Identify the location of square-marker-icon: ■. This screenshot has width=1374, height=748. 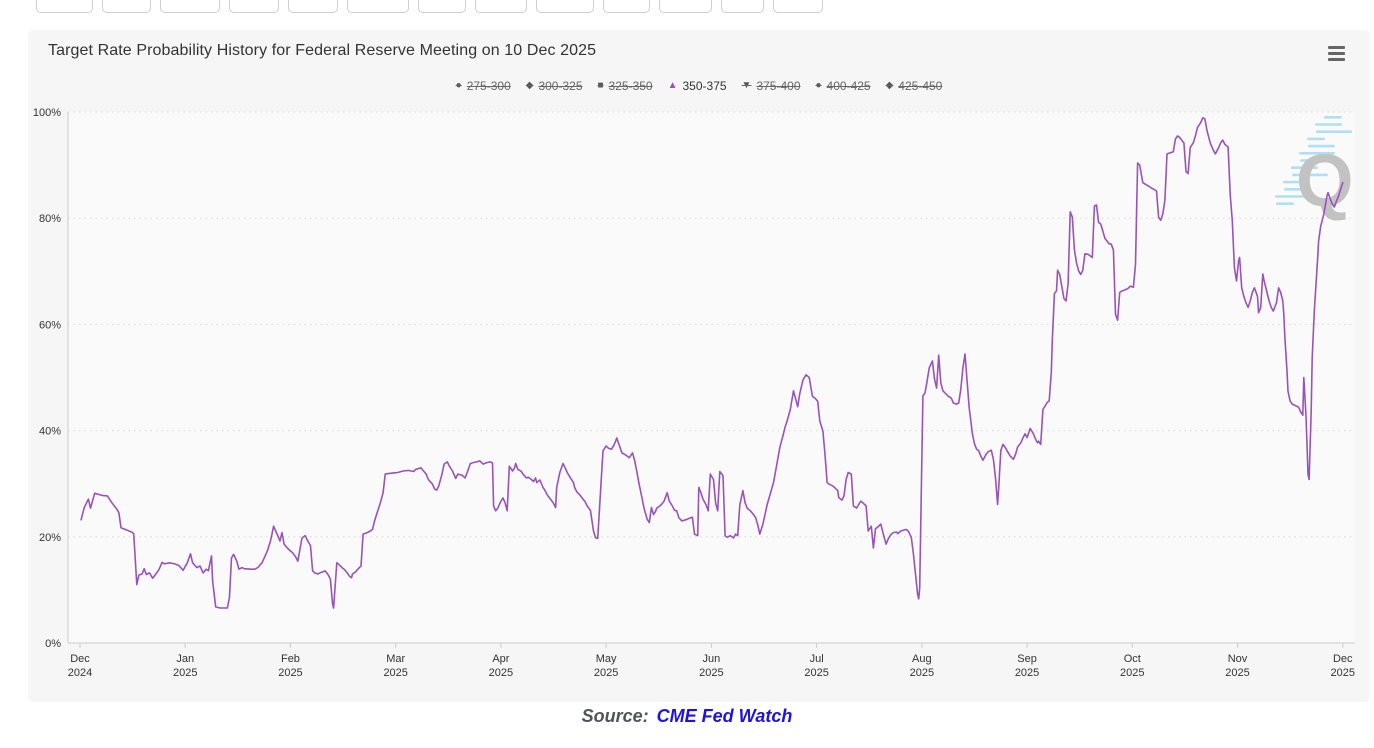
(600, 85).